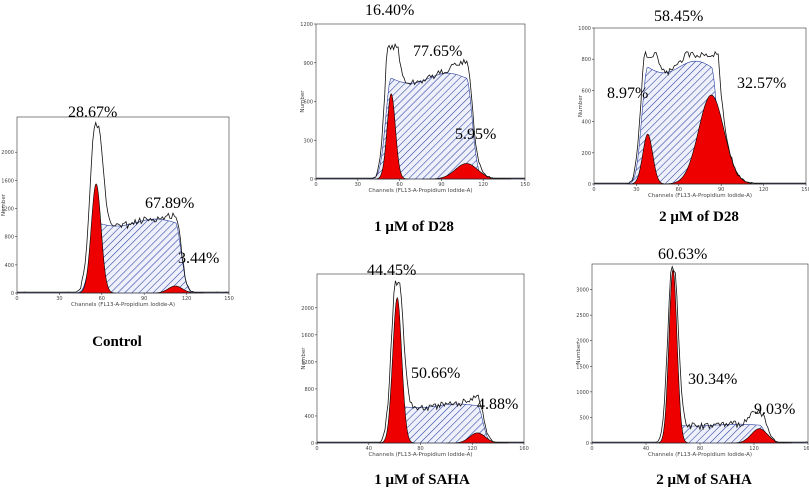 The width and height of the screenshot is (809, 491). I want to click on d28-1um-histogram-line, so click(420, 111).